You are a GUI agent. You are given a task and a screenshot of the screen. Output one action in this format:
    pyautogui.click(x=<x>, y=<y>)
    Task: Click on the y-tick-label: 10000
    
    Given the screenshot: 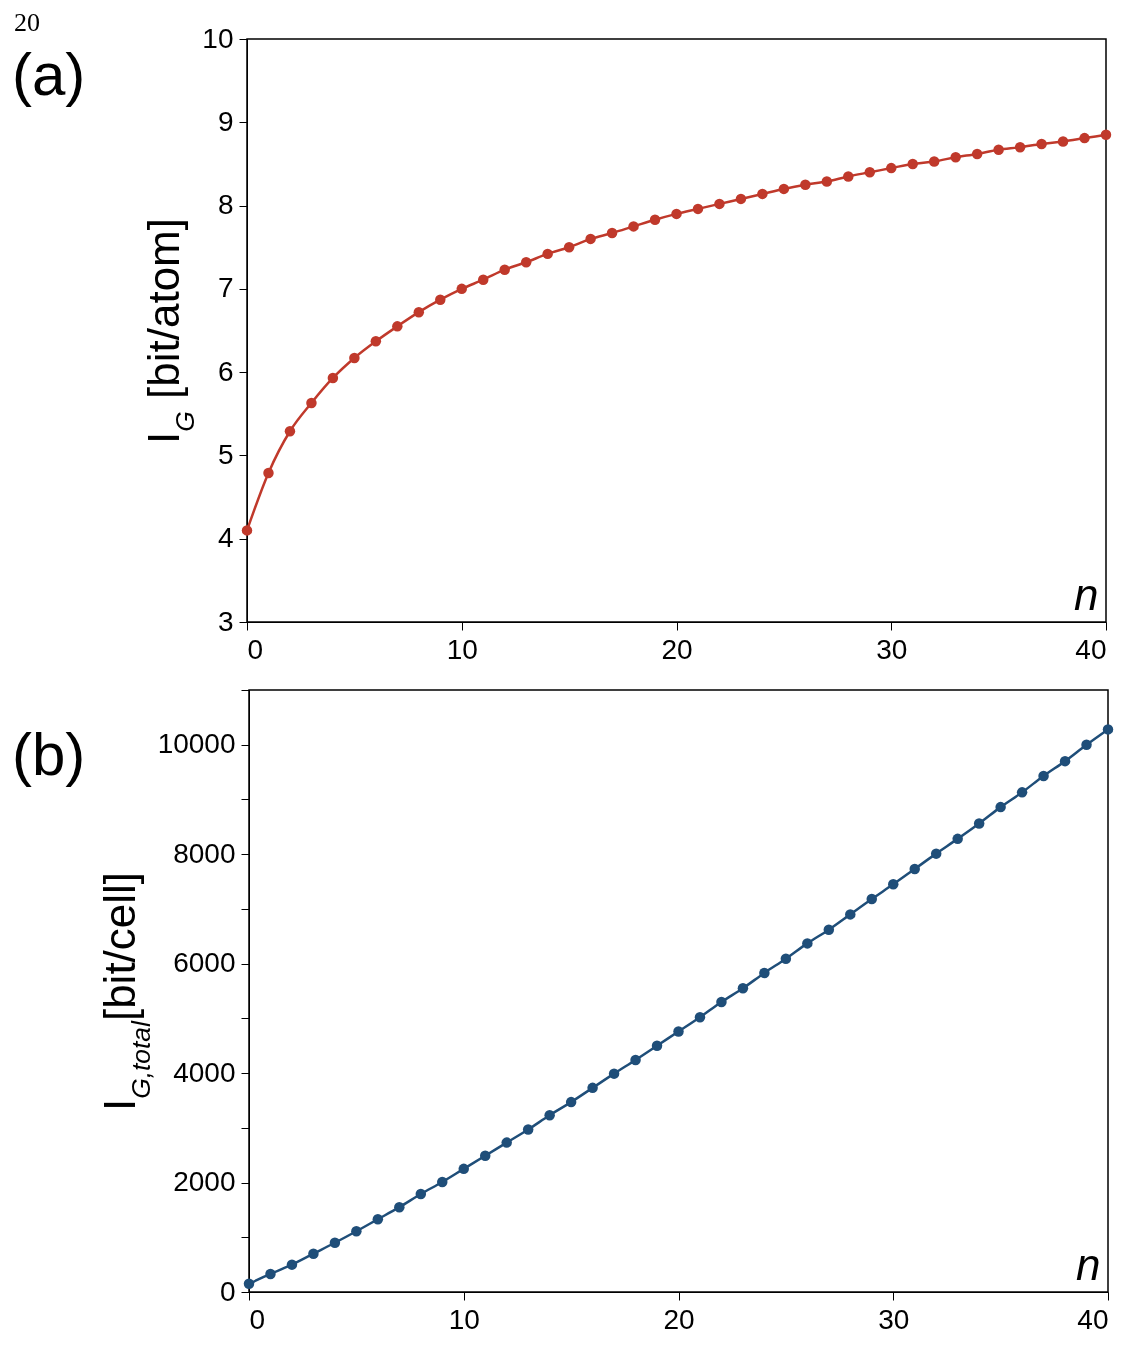 What is the action you would take?
    pyautogui.click(x=196, y=744)
    